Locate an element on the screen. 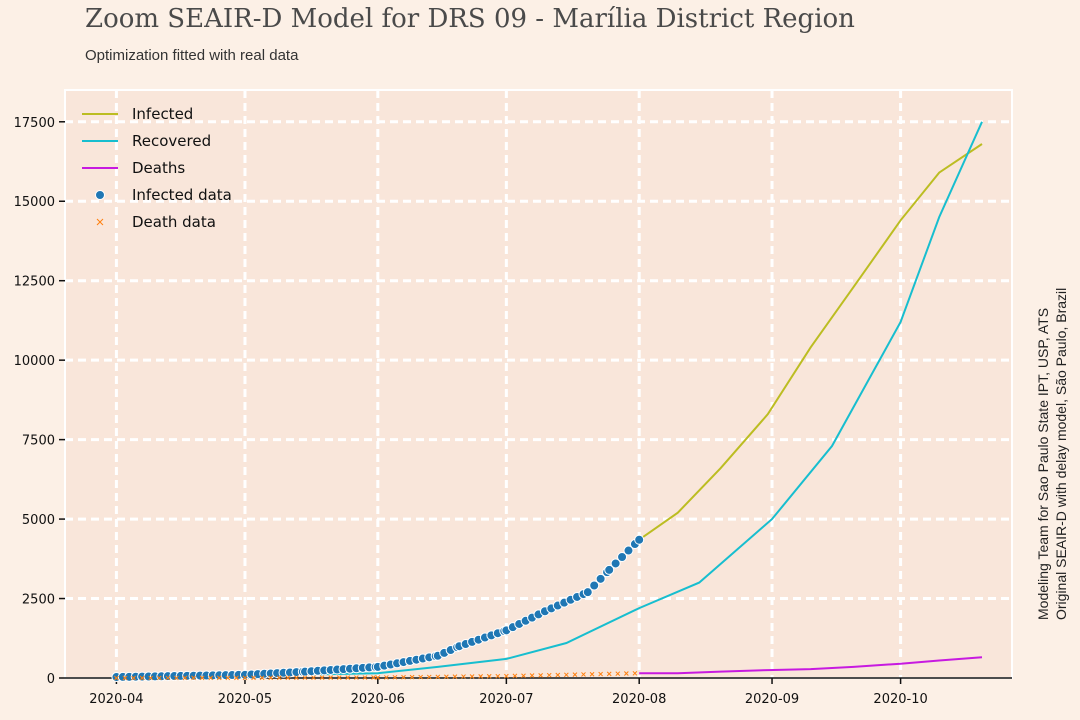 This screenshot has width=1080, height=720. legend-label: Deaths is located at coordinates (158, 168).